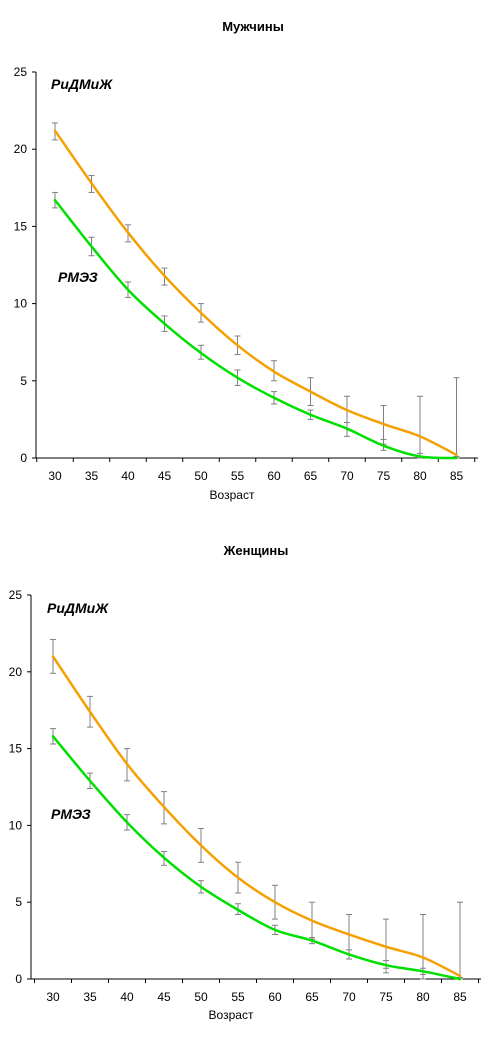 This screenshot has width=495, height=1045. I want to click on chart-title: Женщины, so click(256, 550).